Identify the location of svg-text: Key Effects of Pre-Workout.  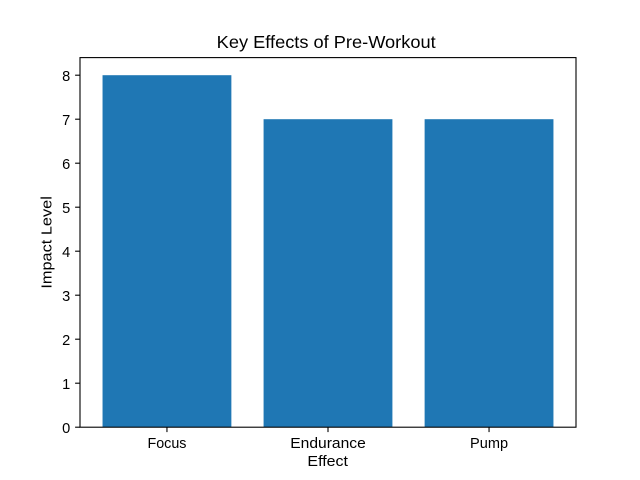
(326, 42).